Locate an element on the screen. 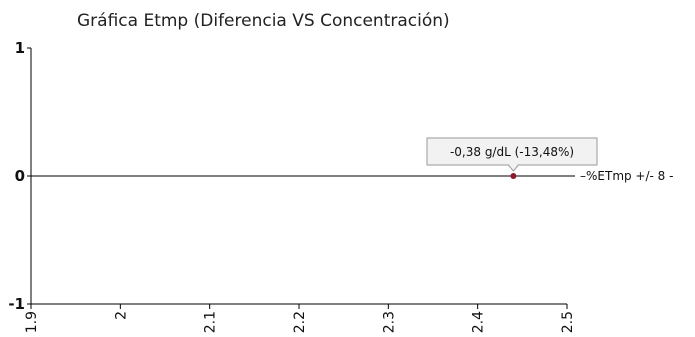 The width and height of the screenshot is (695, 337). x-tick-label: 2.1 is located at coordinates (211, 322).